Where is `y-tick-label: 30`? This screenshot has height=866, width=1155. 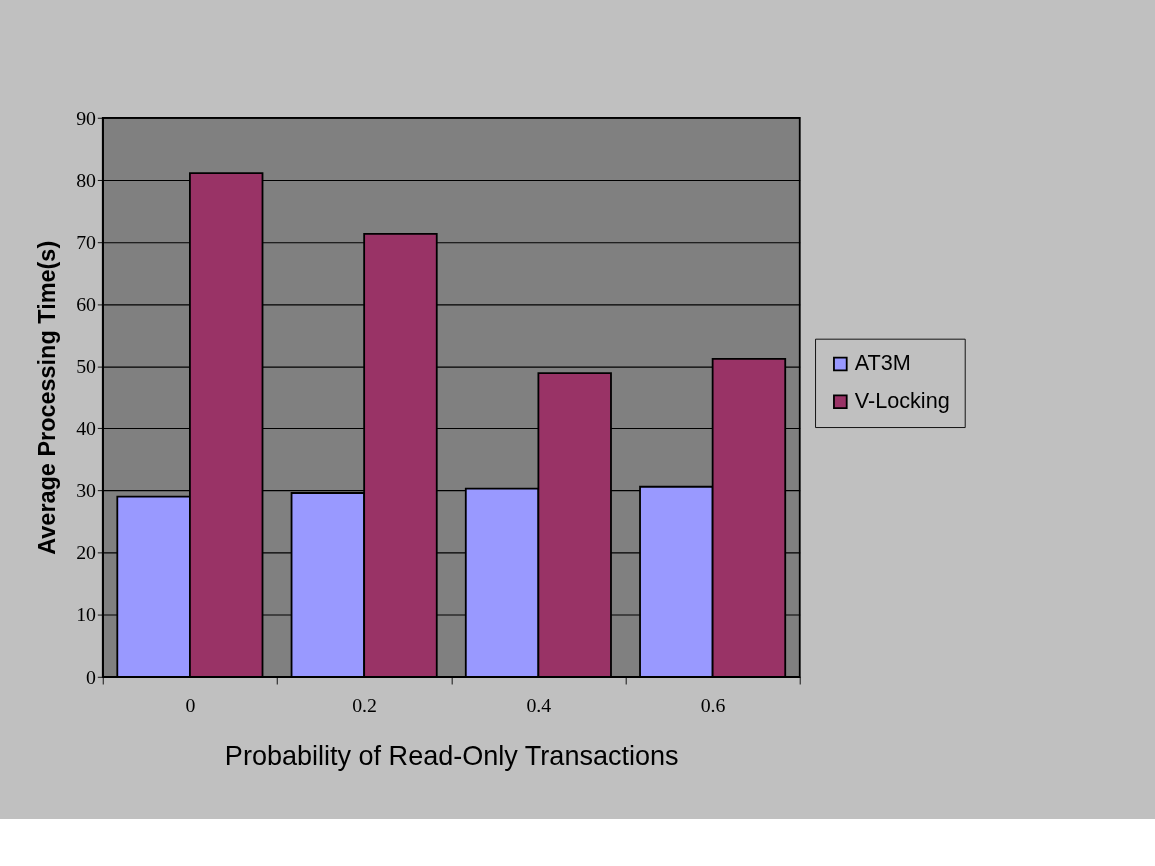 y-tick-label: 30 is located at coordinates (86, 490).